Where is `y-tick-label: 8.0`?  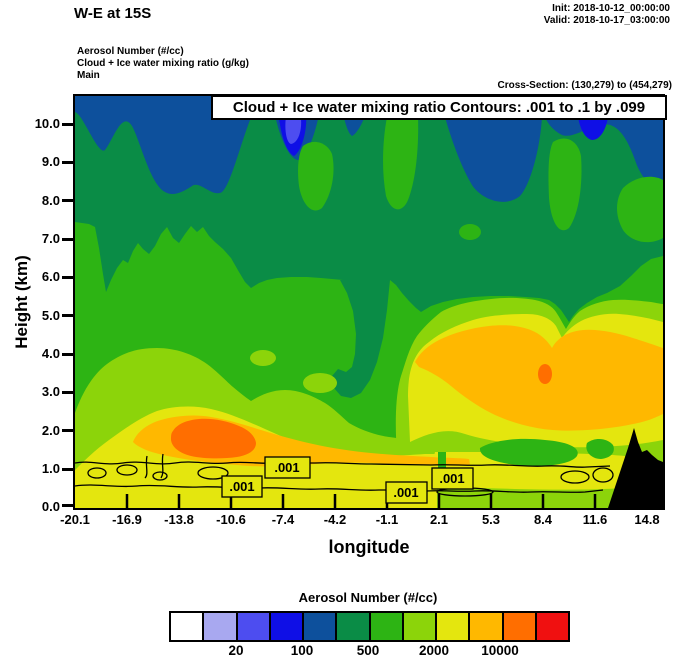
y-tick-label: 8.0 is located at coordinates (50, 200).